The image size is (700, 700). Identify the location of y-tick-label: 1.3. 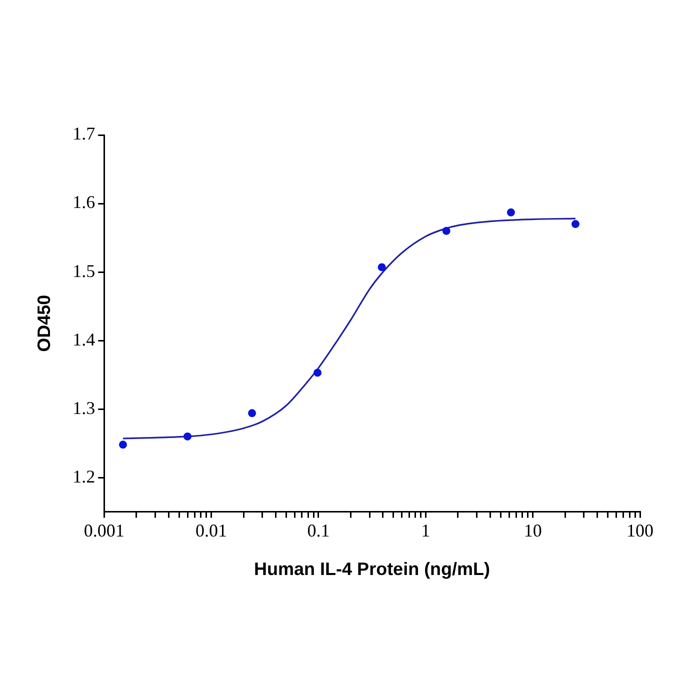
(84, 408).